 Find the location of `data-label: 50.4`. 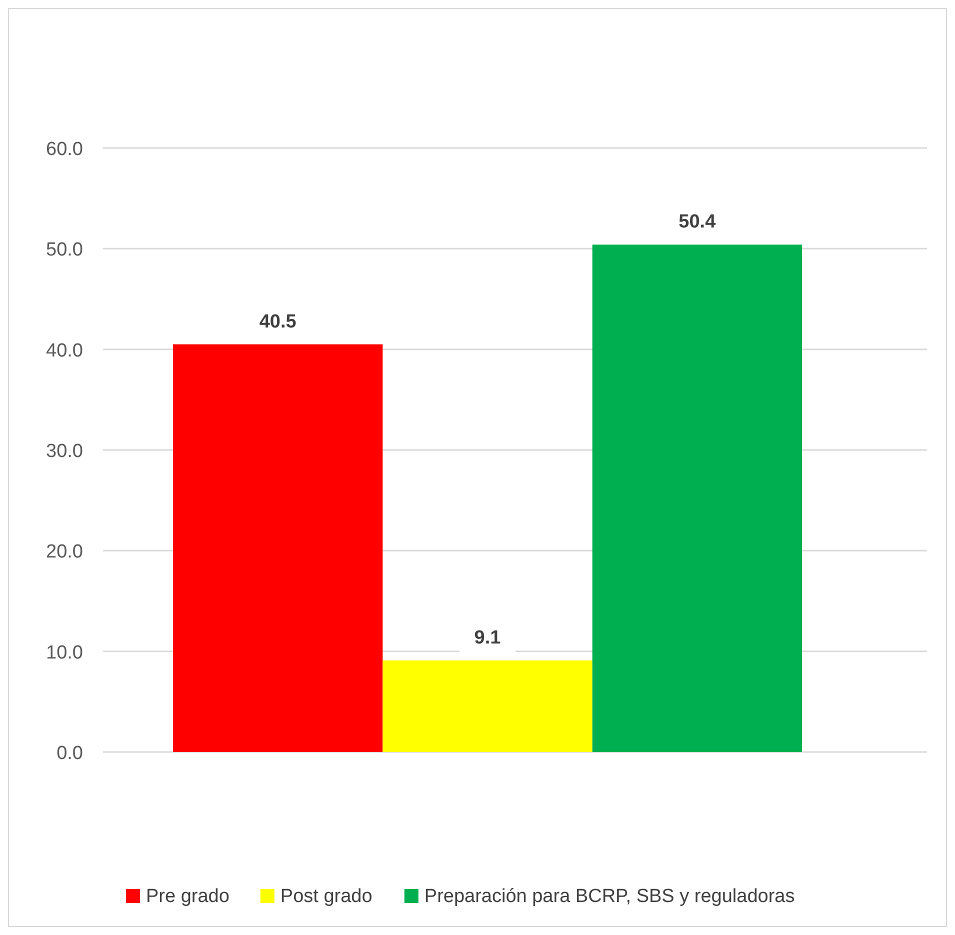

data-label: 50.4 is located at coordinates (697, 222).